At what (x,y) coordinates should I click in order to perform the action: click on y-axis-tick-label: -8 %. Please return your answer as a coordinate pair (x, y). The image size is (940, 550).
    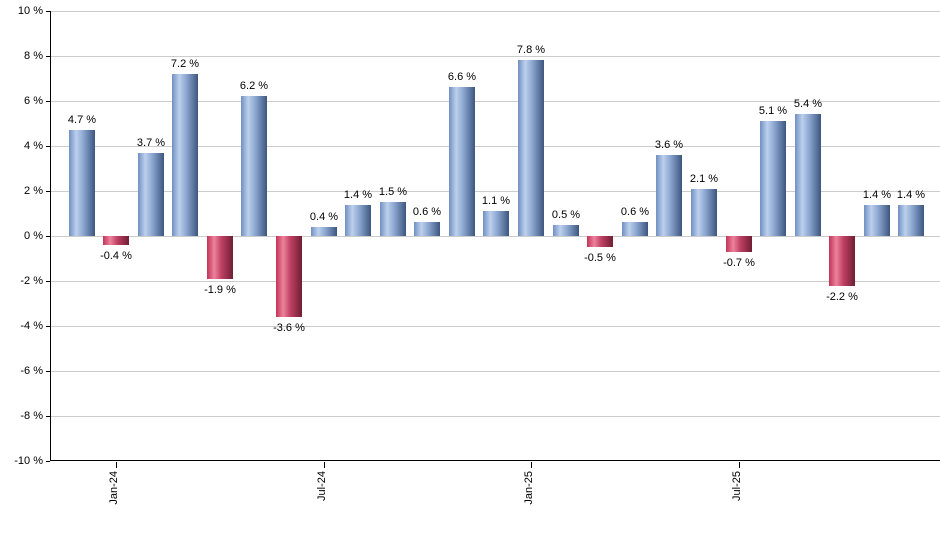
    Looking at the image, I should click on (31, 416).